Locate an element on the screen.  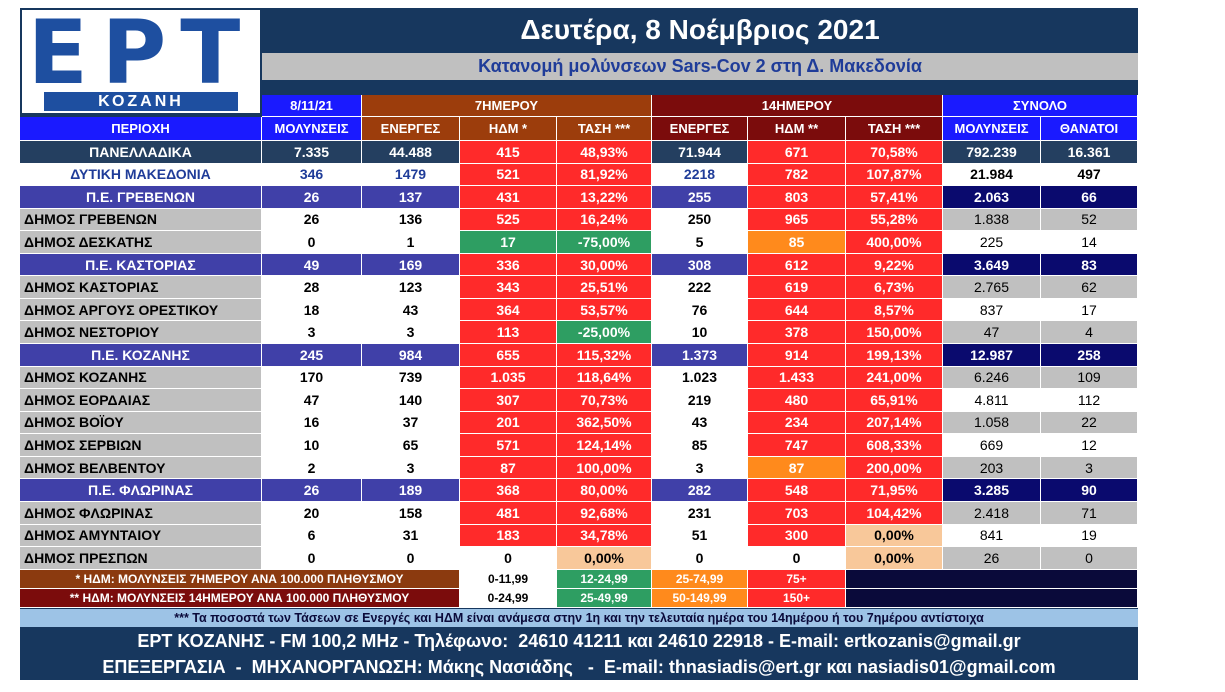
table-cell: 70,73% is located at coordinates (604, 400).